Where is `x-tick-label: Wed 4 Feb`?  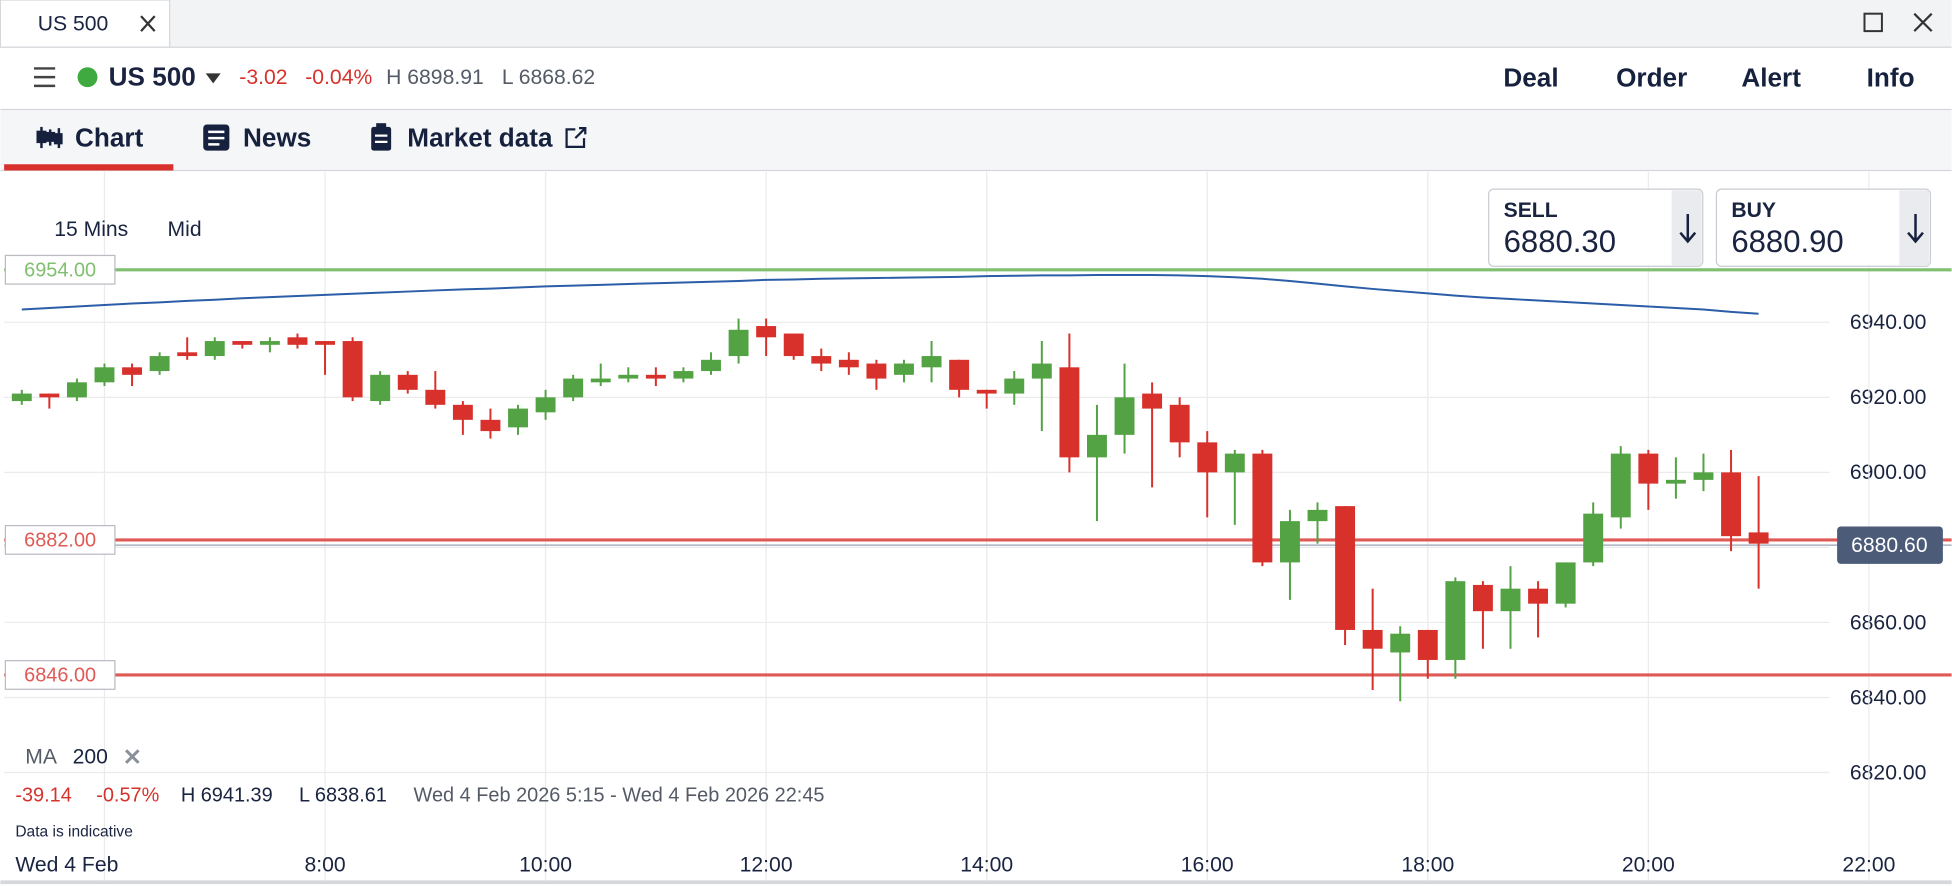 x-tick-label: Wed 4 Feb is located at coordinates (66, 865).